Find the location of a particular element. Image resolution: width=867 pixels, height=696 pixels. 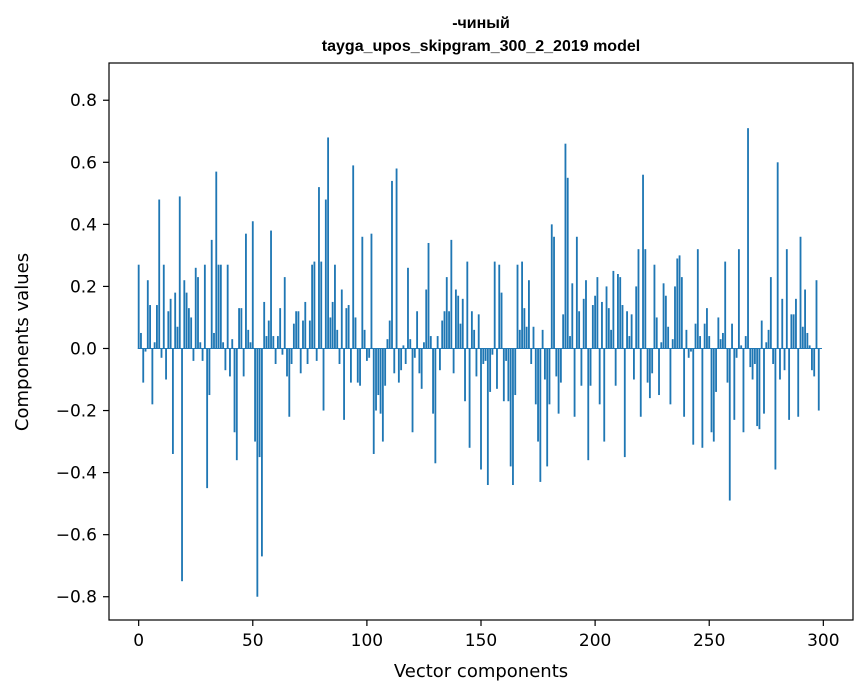

x-tick-label: 150 is located at coordinates (481, 641).